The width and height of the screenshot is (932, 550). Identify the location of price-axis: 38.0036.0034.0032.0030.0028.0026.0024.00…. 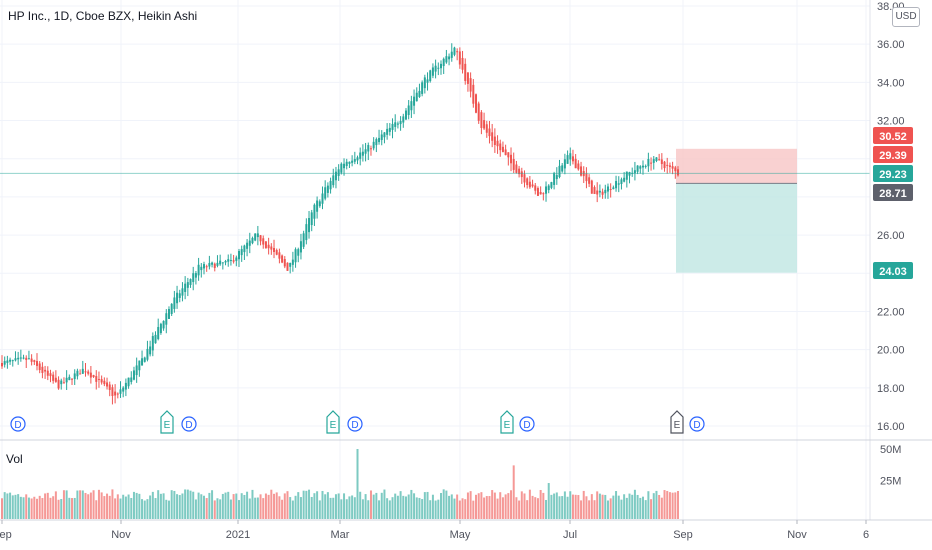
(891, 217).